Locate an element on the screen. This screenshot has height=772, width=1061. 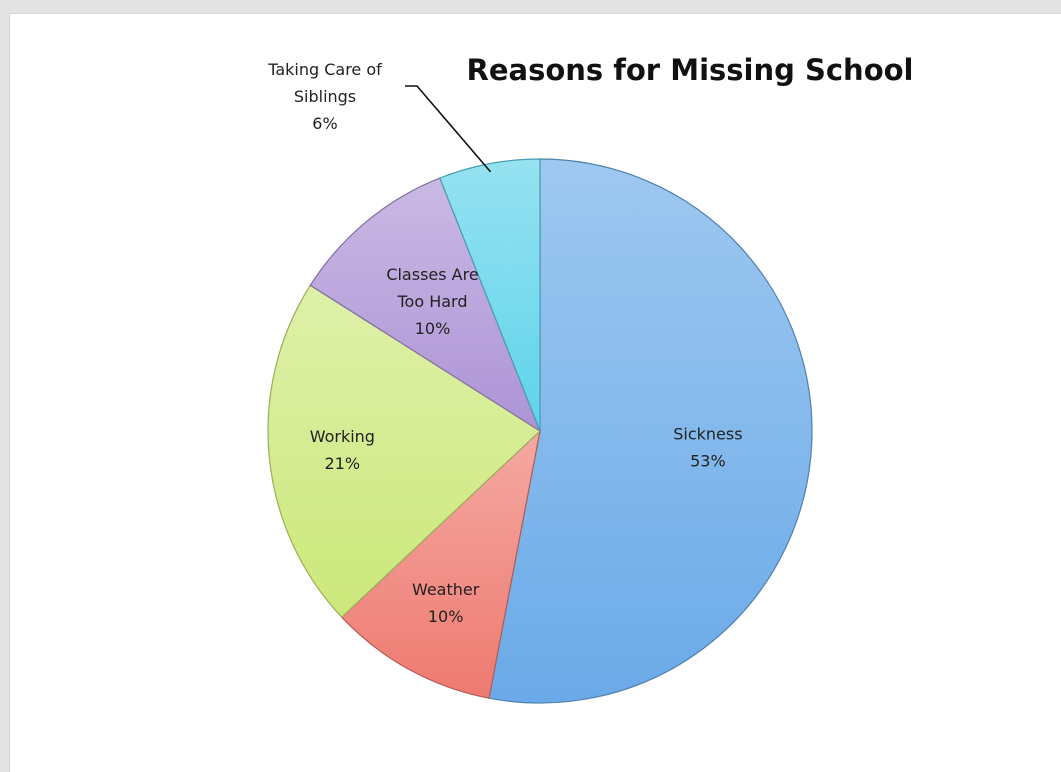
slice-category-label: Working is located at coordinates (342, 436).